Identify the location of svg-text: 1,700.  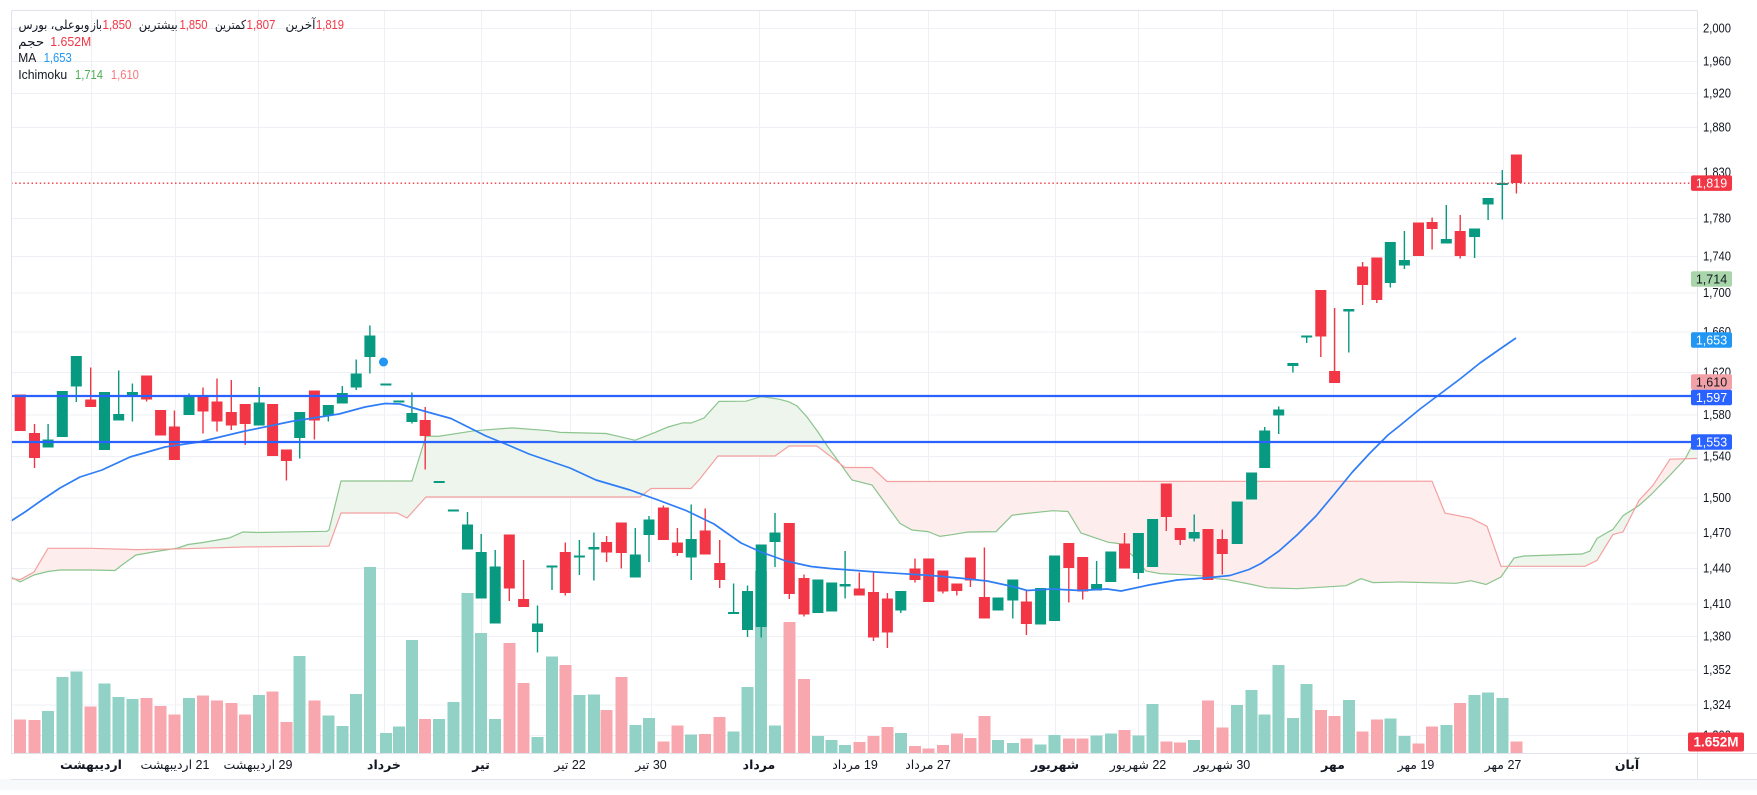
(1717, 293).